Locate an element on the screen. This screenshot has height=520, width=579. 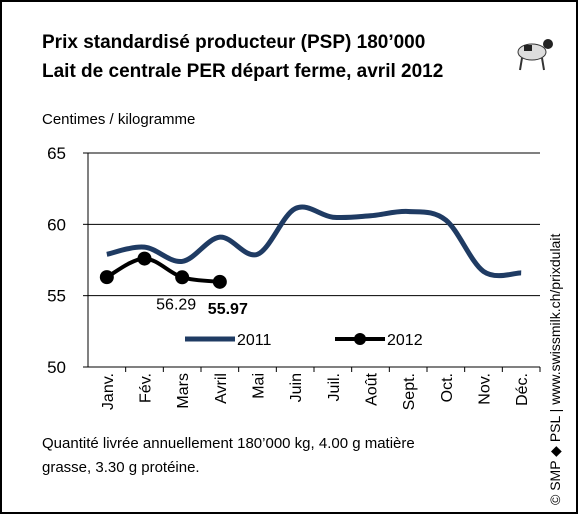
y-tick-label: 60 is located at coordinates (56, 224).